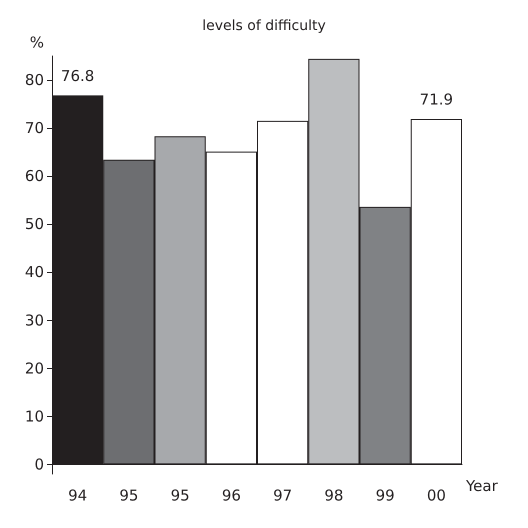 The height and width of the screenshot is (528, 528). I want to click on y-tick-label: 40, so click(34, 272).